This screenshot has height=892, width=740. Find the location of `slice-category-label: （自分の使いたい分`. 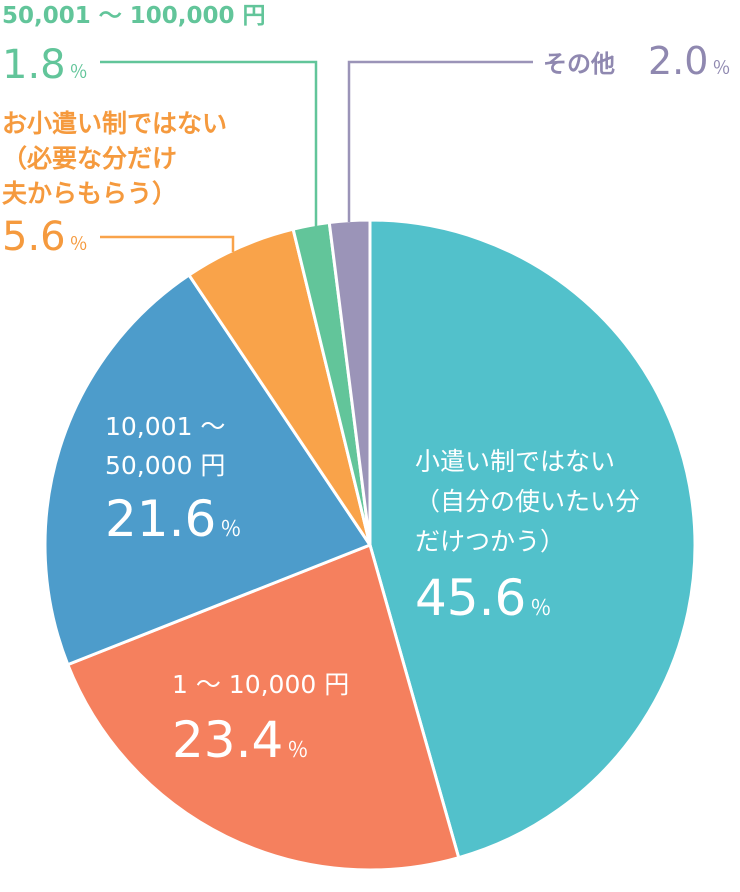

slice-category-label: （自分の使いたい分 is located at coordinates (527, 501).